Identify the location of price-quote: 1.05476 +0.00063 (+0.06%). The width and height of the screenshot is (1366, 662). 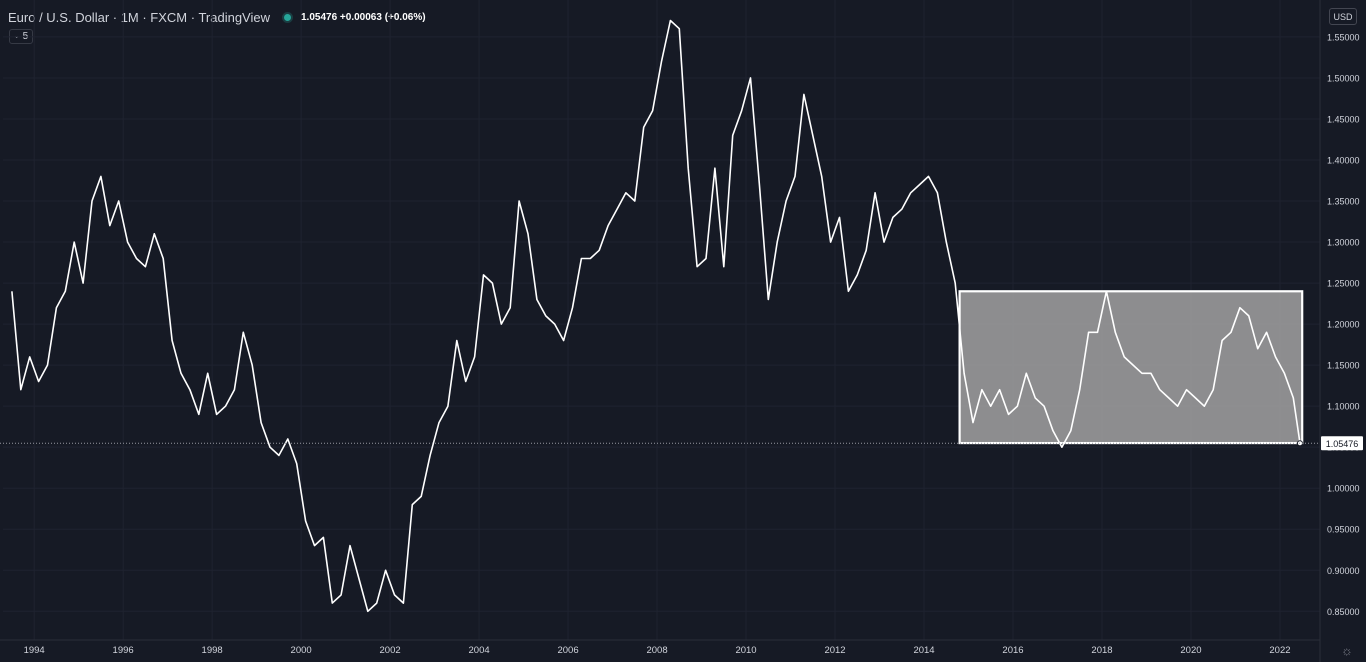
(363, 17).